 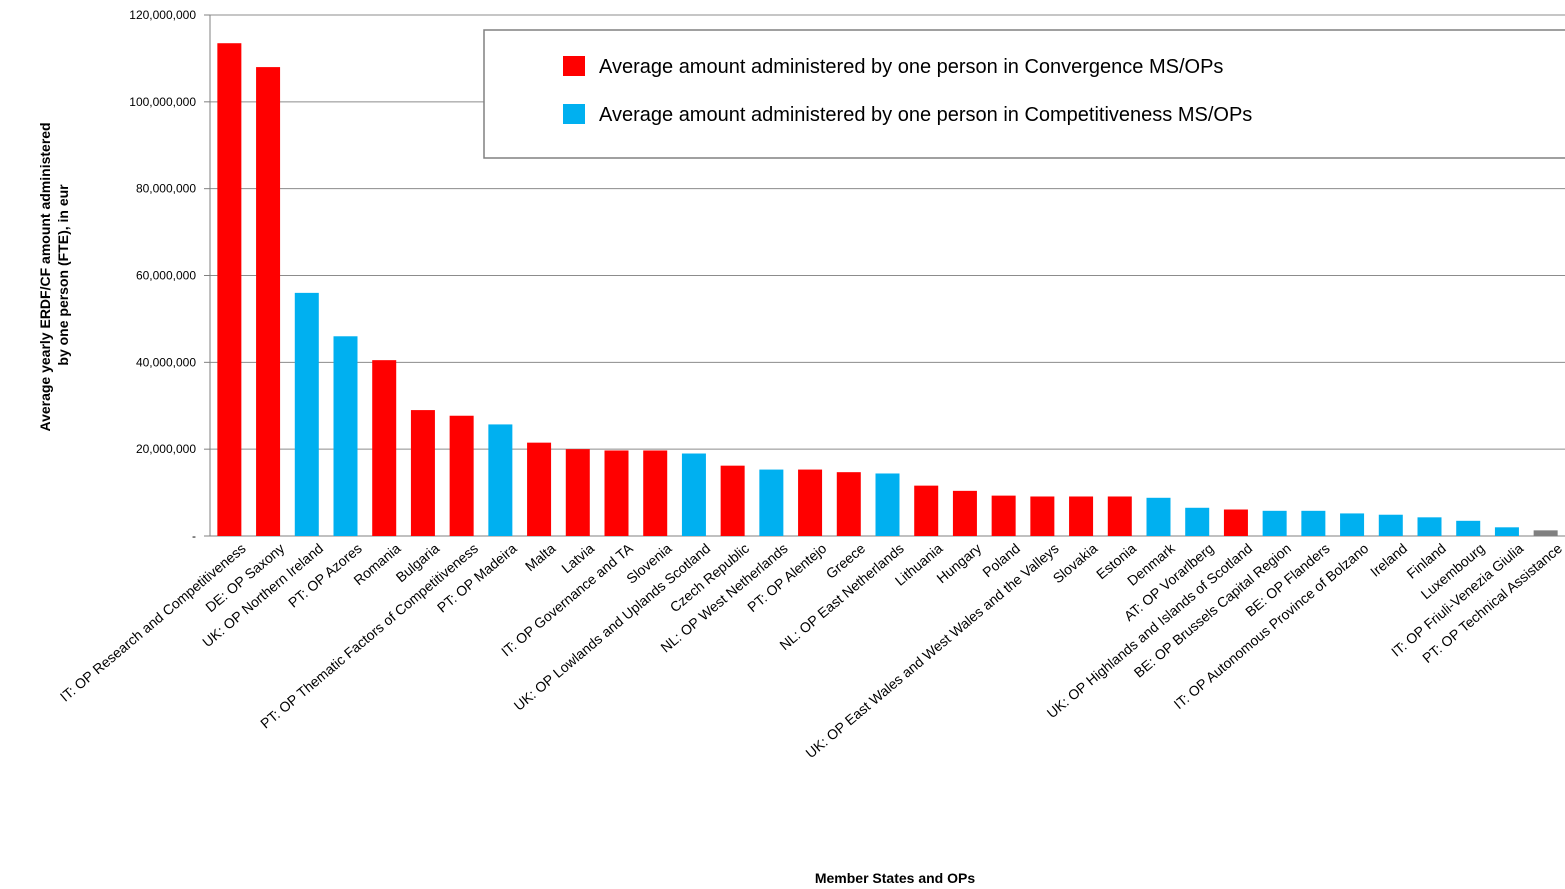 What do you see at coordinates (166, 189) in the screenshot?
I see `y-tick-label: 80,000,000` at bounding box center [166, 189].